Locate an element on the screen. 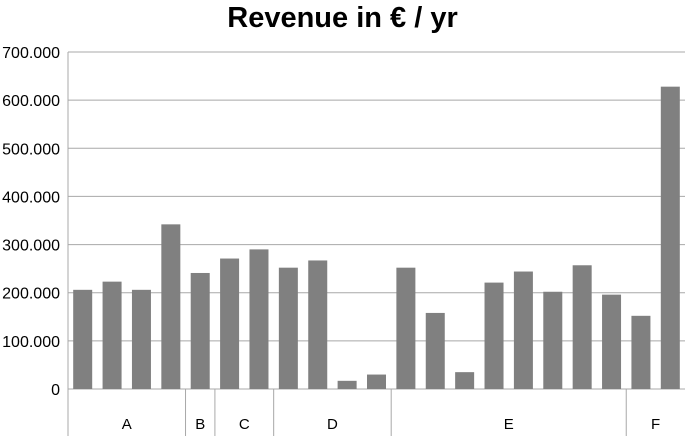  y-tick-label: 0 is located at coordinates (55, 390).